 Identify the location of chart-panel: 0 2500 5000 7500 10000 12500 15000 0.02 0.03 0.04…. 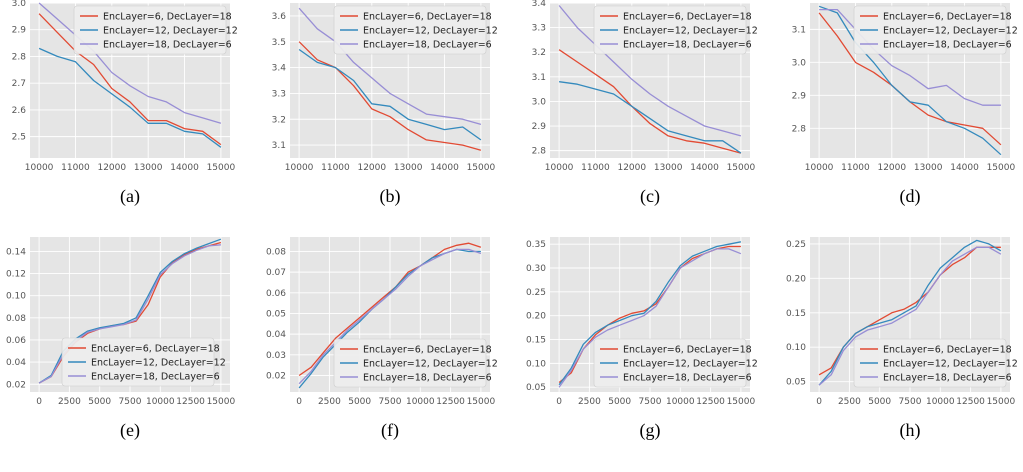
(382, 339).